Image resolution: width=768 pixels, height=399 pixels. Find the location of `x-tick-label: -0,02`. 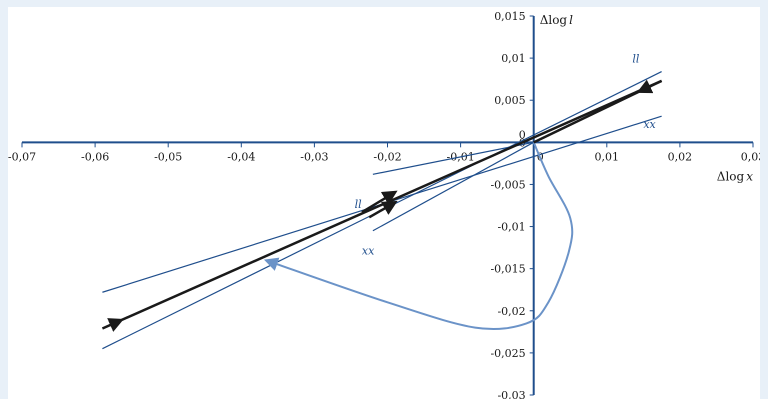

x-tick-label: -0,02 is located at coordinates (387, 156).